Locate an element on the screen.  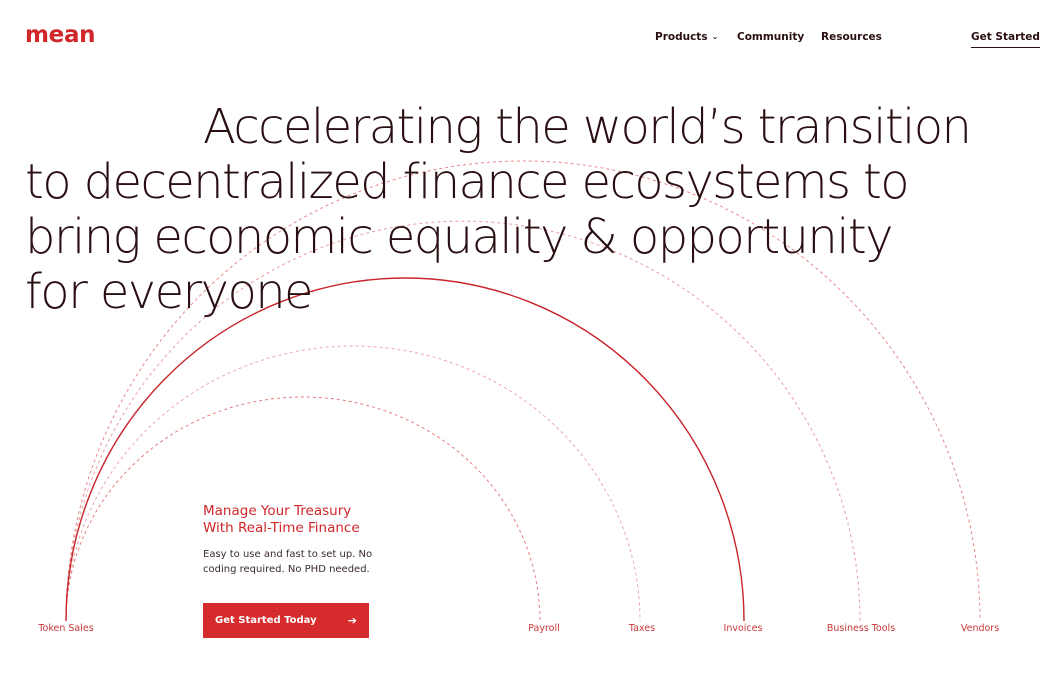
feature-title-line: With Real-Time Finance is located at coordinates (281, 528).